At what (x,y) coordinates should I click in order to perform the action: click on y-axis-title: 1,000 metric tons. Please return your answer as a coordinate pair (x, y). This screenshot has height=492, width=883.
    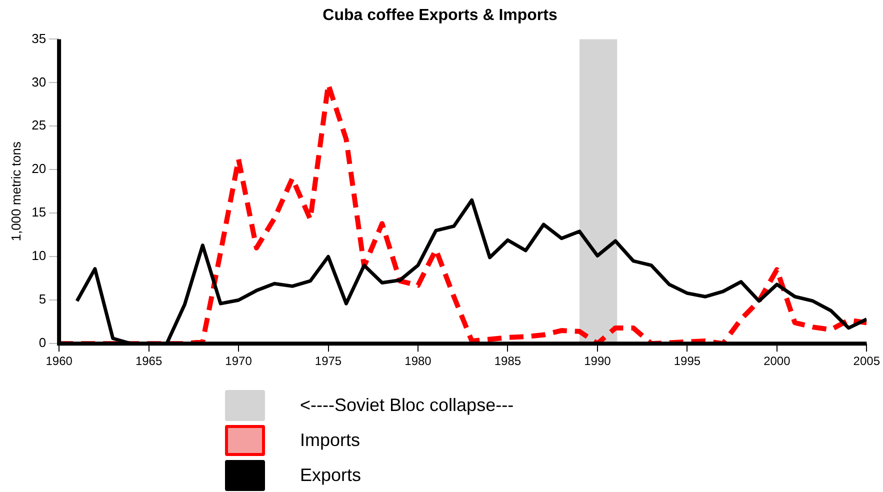
    Looking at the image, I should click on (16, 191).